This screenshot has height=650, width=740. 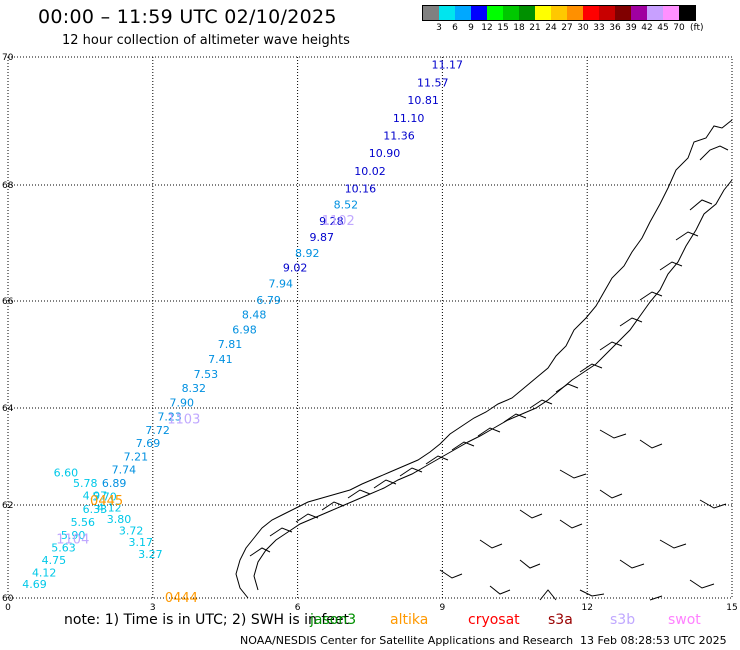 What do you see at coordinates (181, 598) in the screenshot?
I see `pass-time-label: 0444` at bounding box center [181, 598].